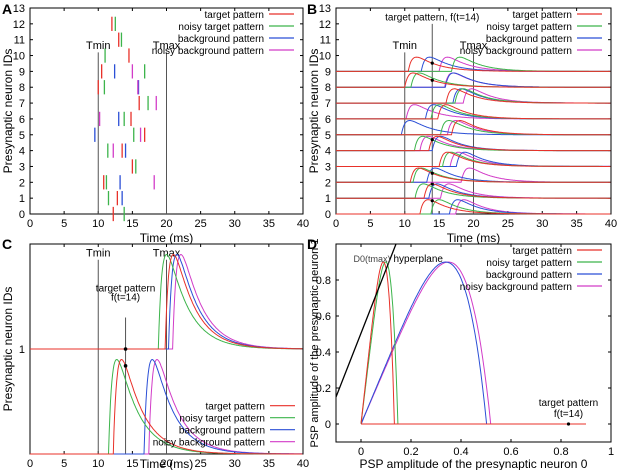 The width and height of the screenshot is (621, 470). Describe the element at coordinates (323, 281) in the screenshot. I see `y-tick-label: 0.8` at that location.